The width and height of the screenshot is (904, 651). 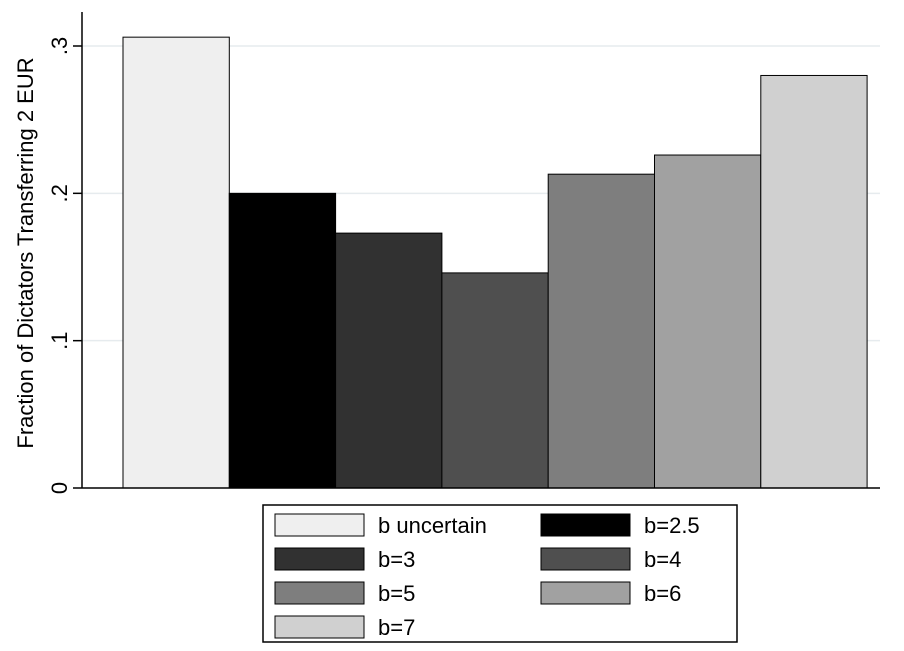 What do you see at coordinates (662, 593) in the screenshot?
I see `legend-label: b=6` at bounding box center [662, 593].